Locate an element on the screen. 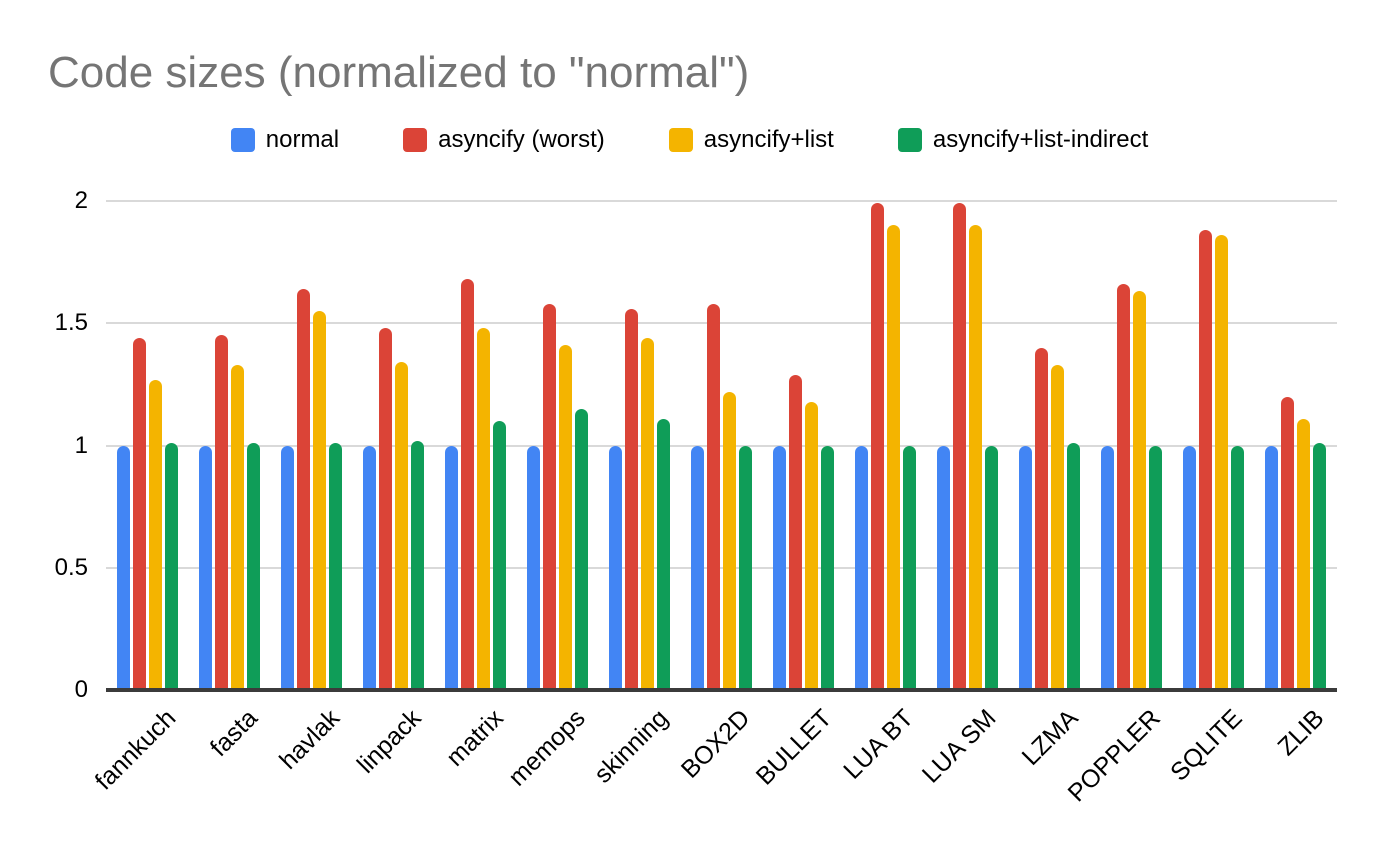 The image size is (1379, 852). bar-asyncify-list-zlib is located at coordinates (1304, 554).